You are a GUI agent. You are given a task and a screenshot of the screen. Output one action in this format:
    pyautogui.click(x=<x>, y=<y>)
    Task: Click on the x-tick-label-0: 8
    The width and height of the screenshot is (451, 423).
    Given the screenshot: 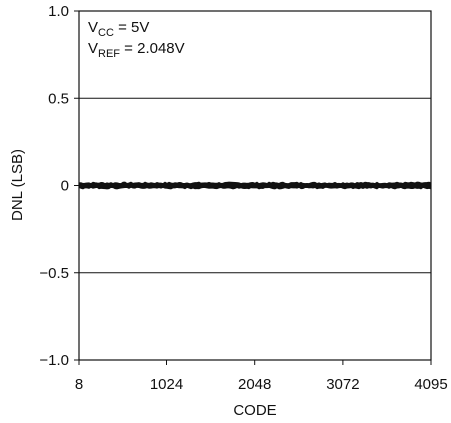 What is the action you would take?
    pyautogui.click(x=79, y=384)
    